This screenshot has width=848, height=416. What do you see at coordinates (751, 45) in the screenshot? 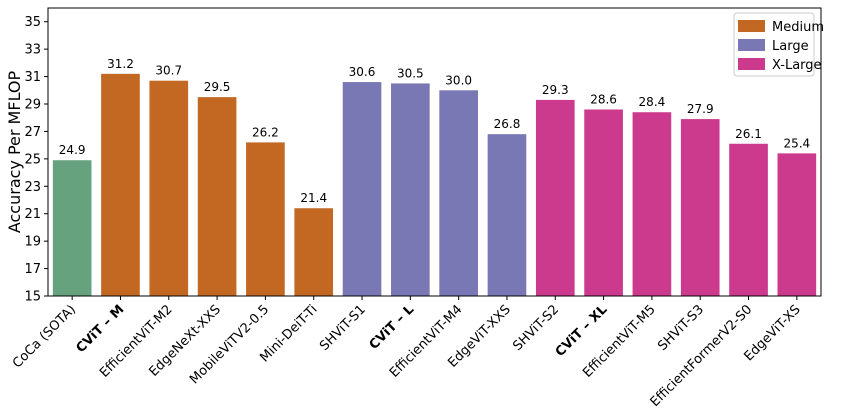
I see `legend-swatch-large` at bounding box center [751, 45].